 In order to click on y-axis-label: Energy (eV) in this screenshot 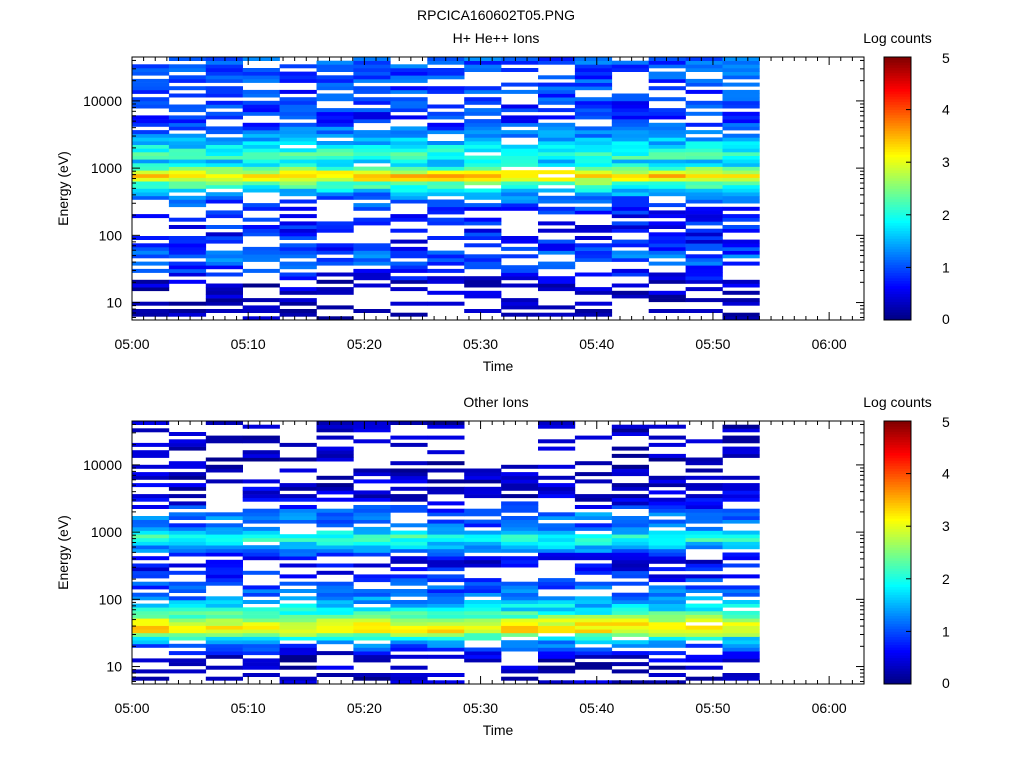, I will do `click(63, 552)`.